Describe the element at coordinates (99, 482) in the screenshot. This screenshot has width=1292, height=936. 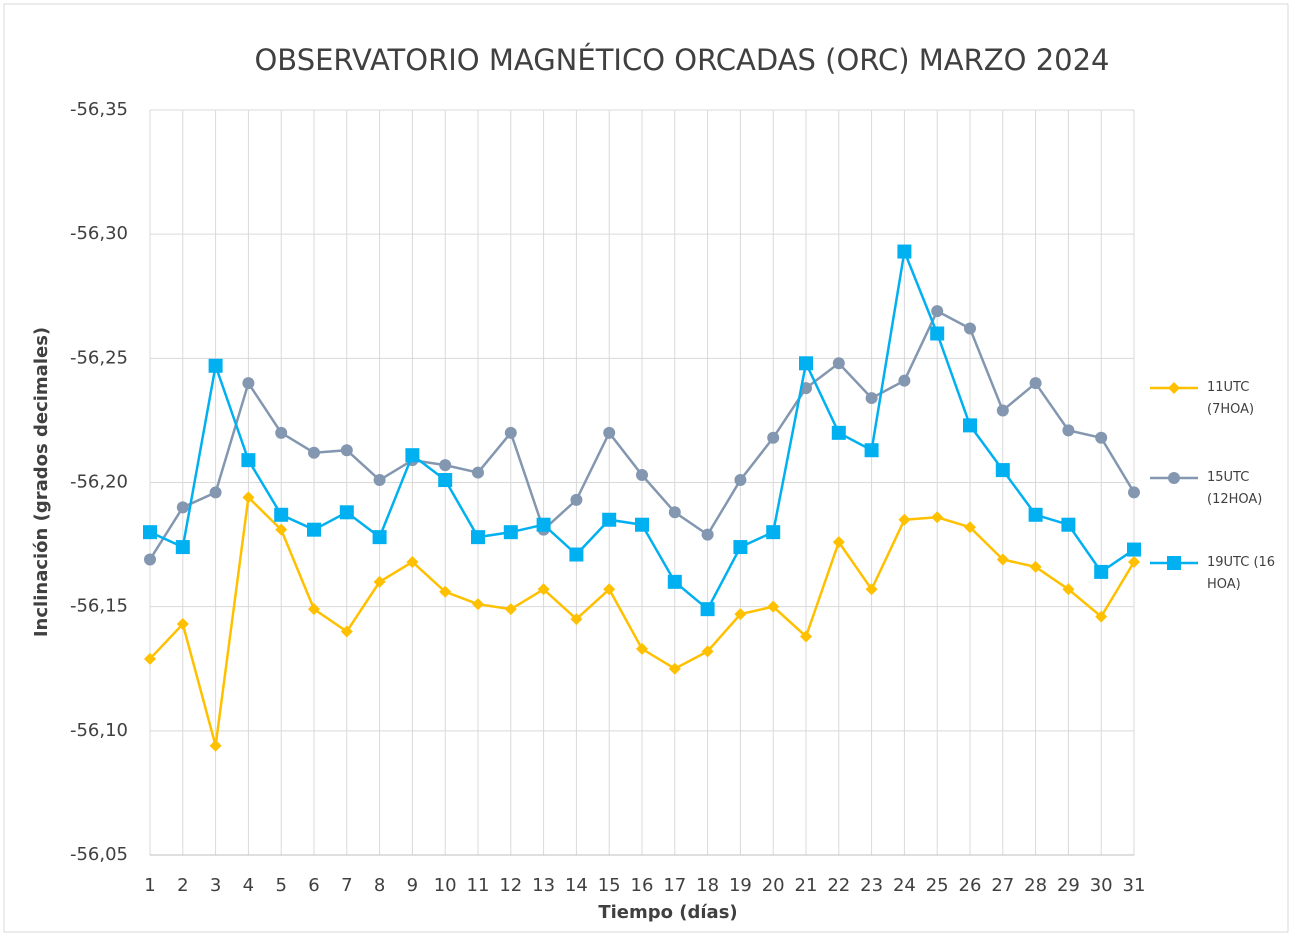
I see `y-tick-label: -56,20` at that location.